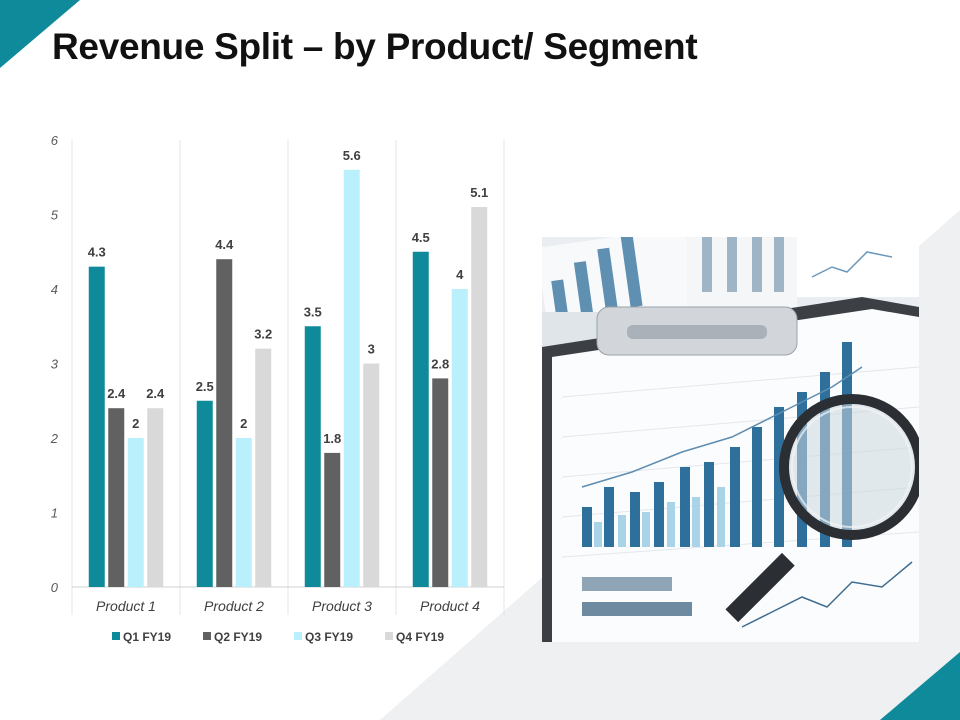 Image resolution: width=960 pixels, height=720 pixels. What do you see at coordinates (147, 637) in the screenshot?
I see `legend-label: Q1 FY19` at bounding box center [147, 637].